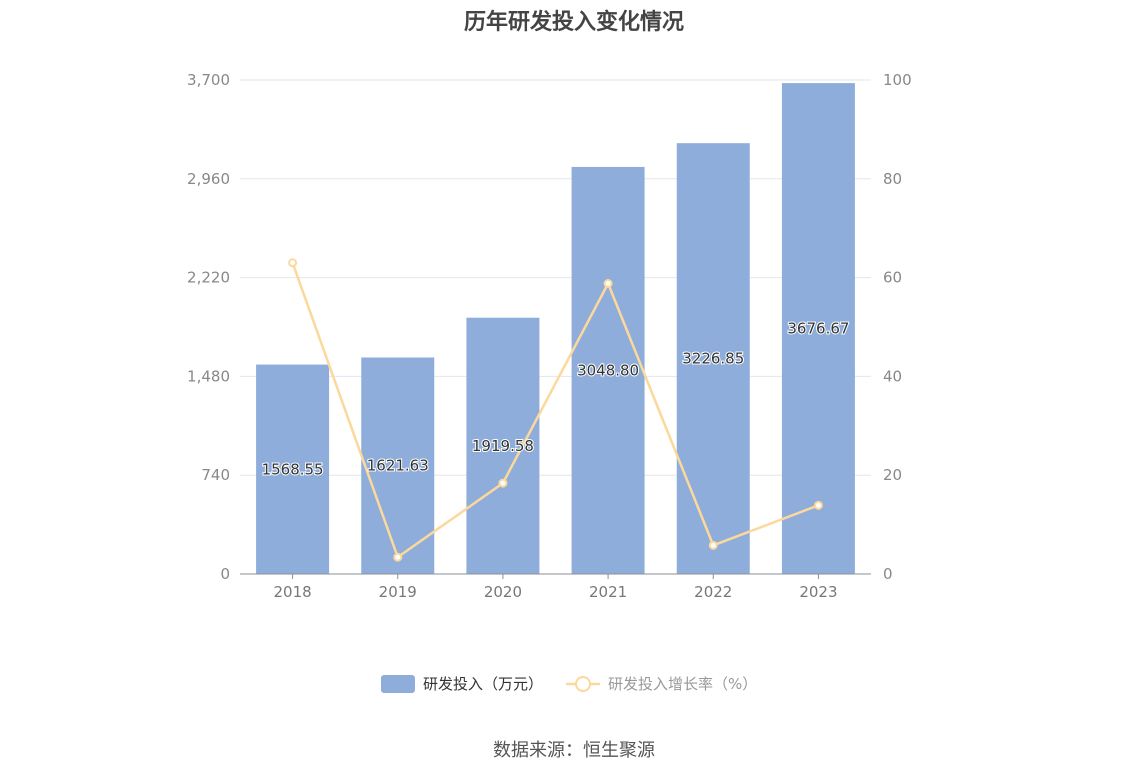 Image resolution: width=1148 pixels, height=776 pixels. Describe the element at coordinates (398, 592) in the screenshot. I see `x-tick-label: 2019` at that location.